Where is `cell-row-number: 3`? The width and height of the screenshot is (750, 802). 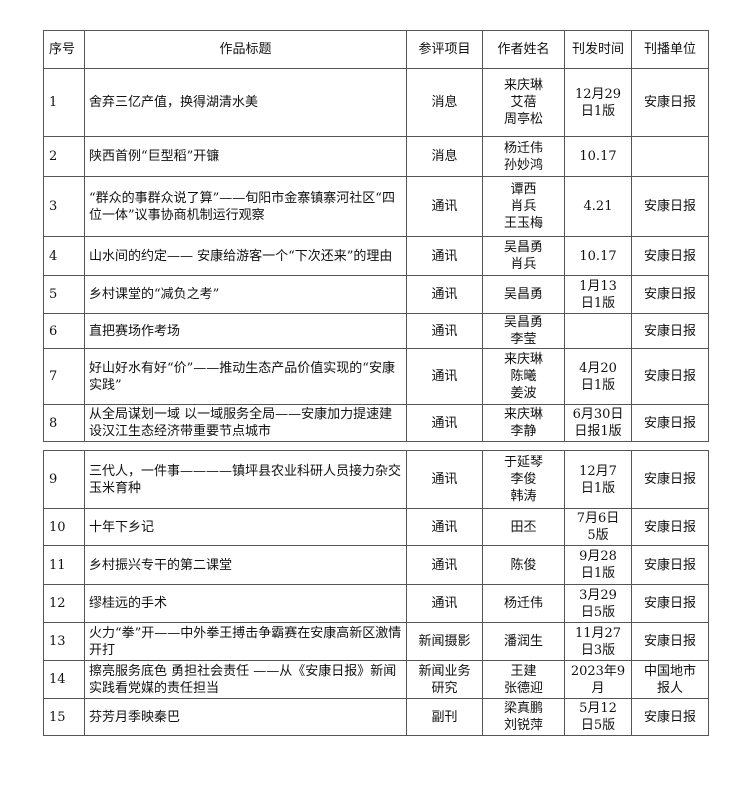 cell-row-number: 3 is located at coordinates (64, 206).